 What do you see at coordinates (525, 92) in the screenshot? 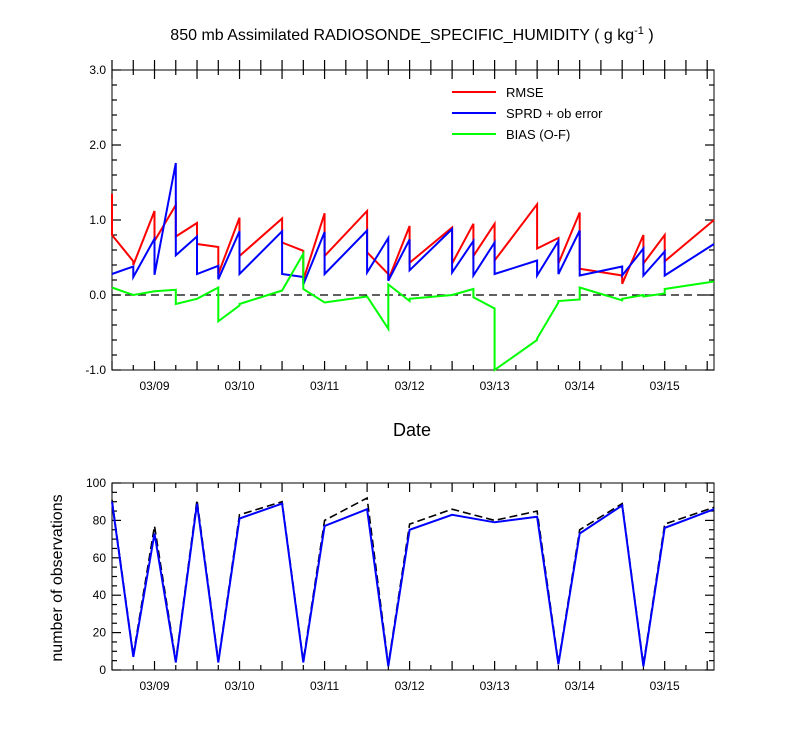
I see `legend-label: RMSE` at bounding box center [525, 92].